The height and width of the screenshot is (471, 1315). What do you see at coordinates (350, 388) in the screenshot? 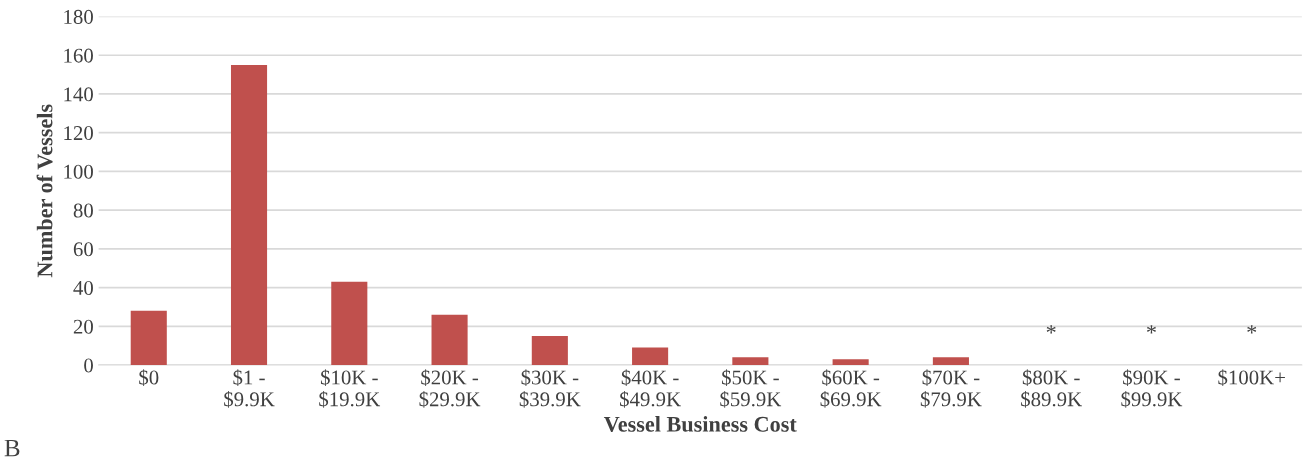
I see `x-tick-label: $10K - $19.9K` at bounding box center [350, 388].